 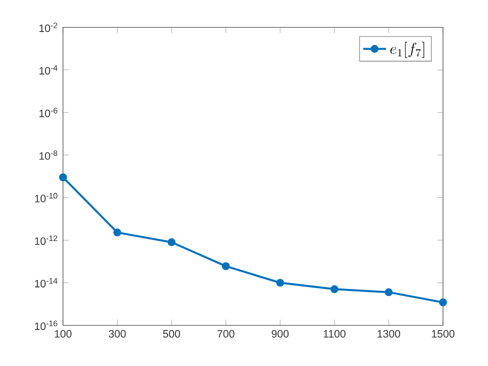 I want to click on y-tick-label: 10$^{-10}$, so click(x=46, y=197).